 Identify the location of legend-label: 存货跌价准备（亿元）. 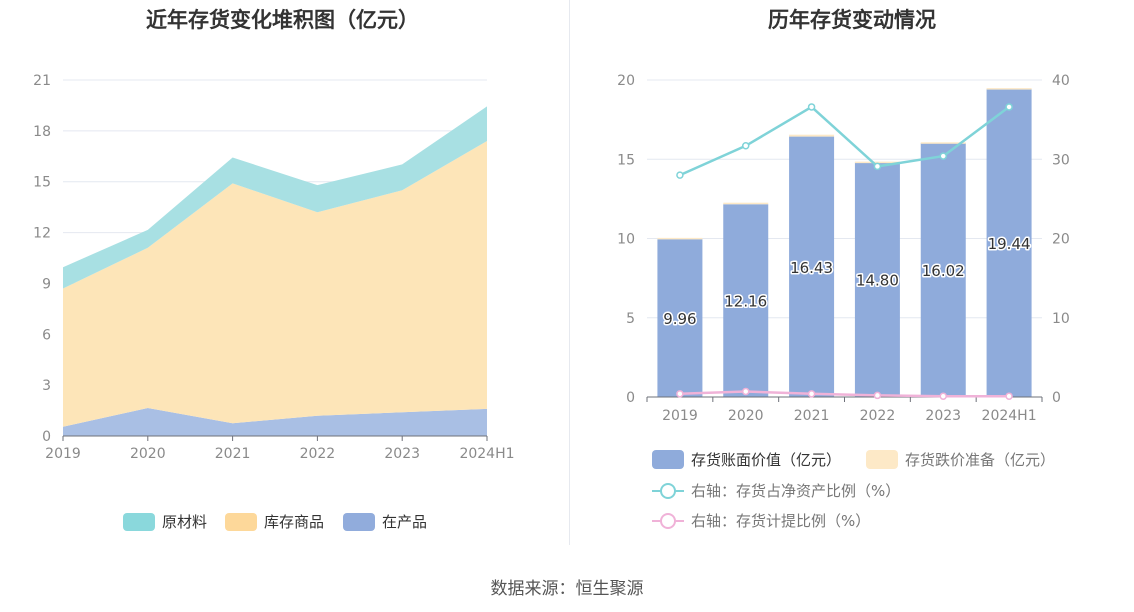
(980, 460).